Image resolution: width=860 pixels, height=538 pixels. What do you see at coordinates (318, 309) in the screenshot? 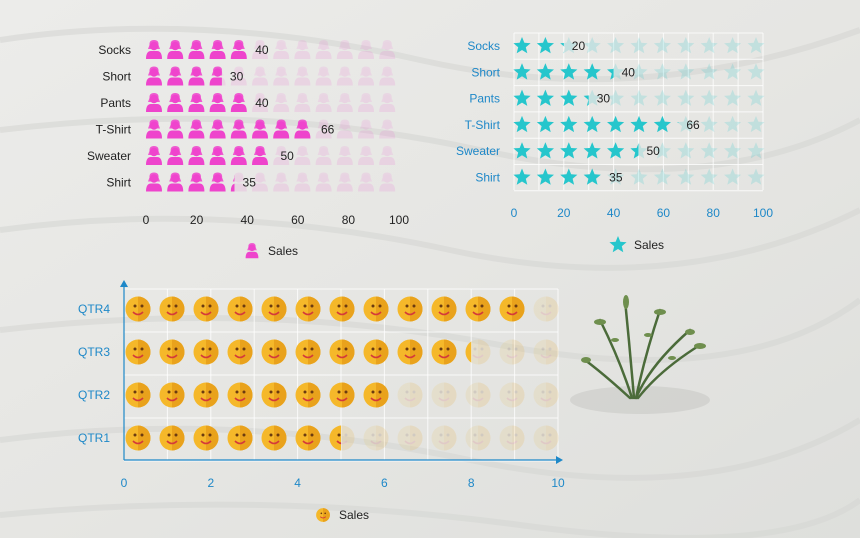
I see `bar-qtr4: QTR4` at bounding box center [318, 309].